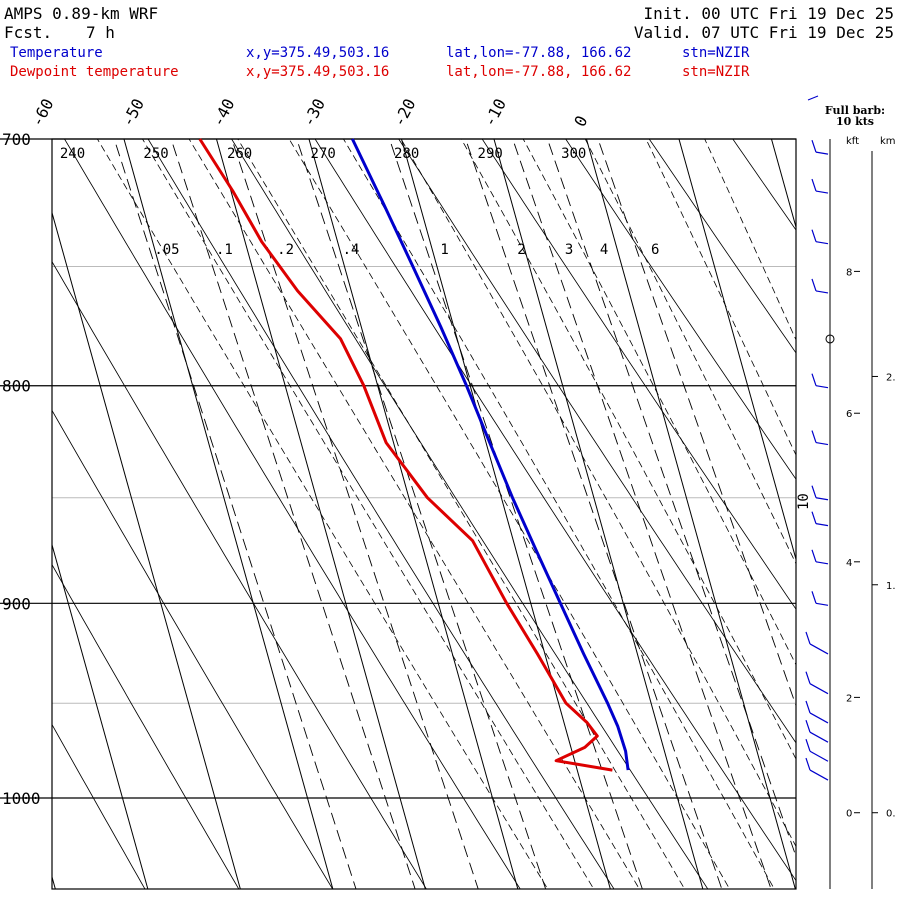  I want to click on mixing-ratio-label: 3, so click(569, 250).